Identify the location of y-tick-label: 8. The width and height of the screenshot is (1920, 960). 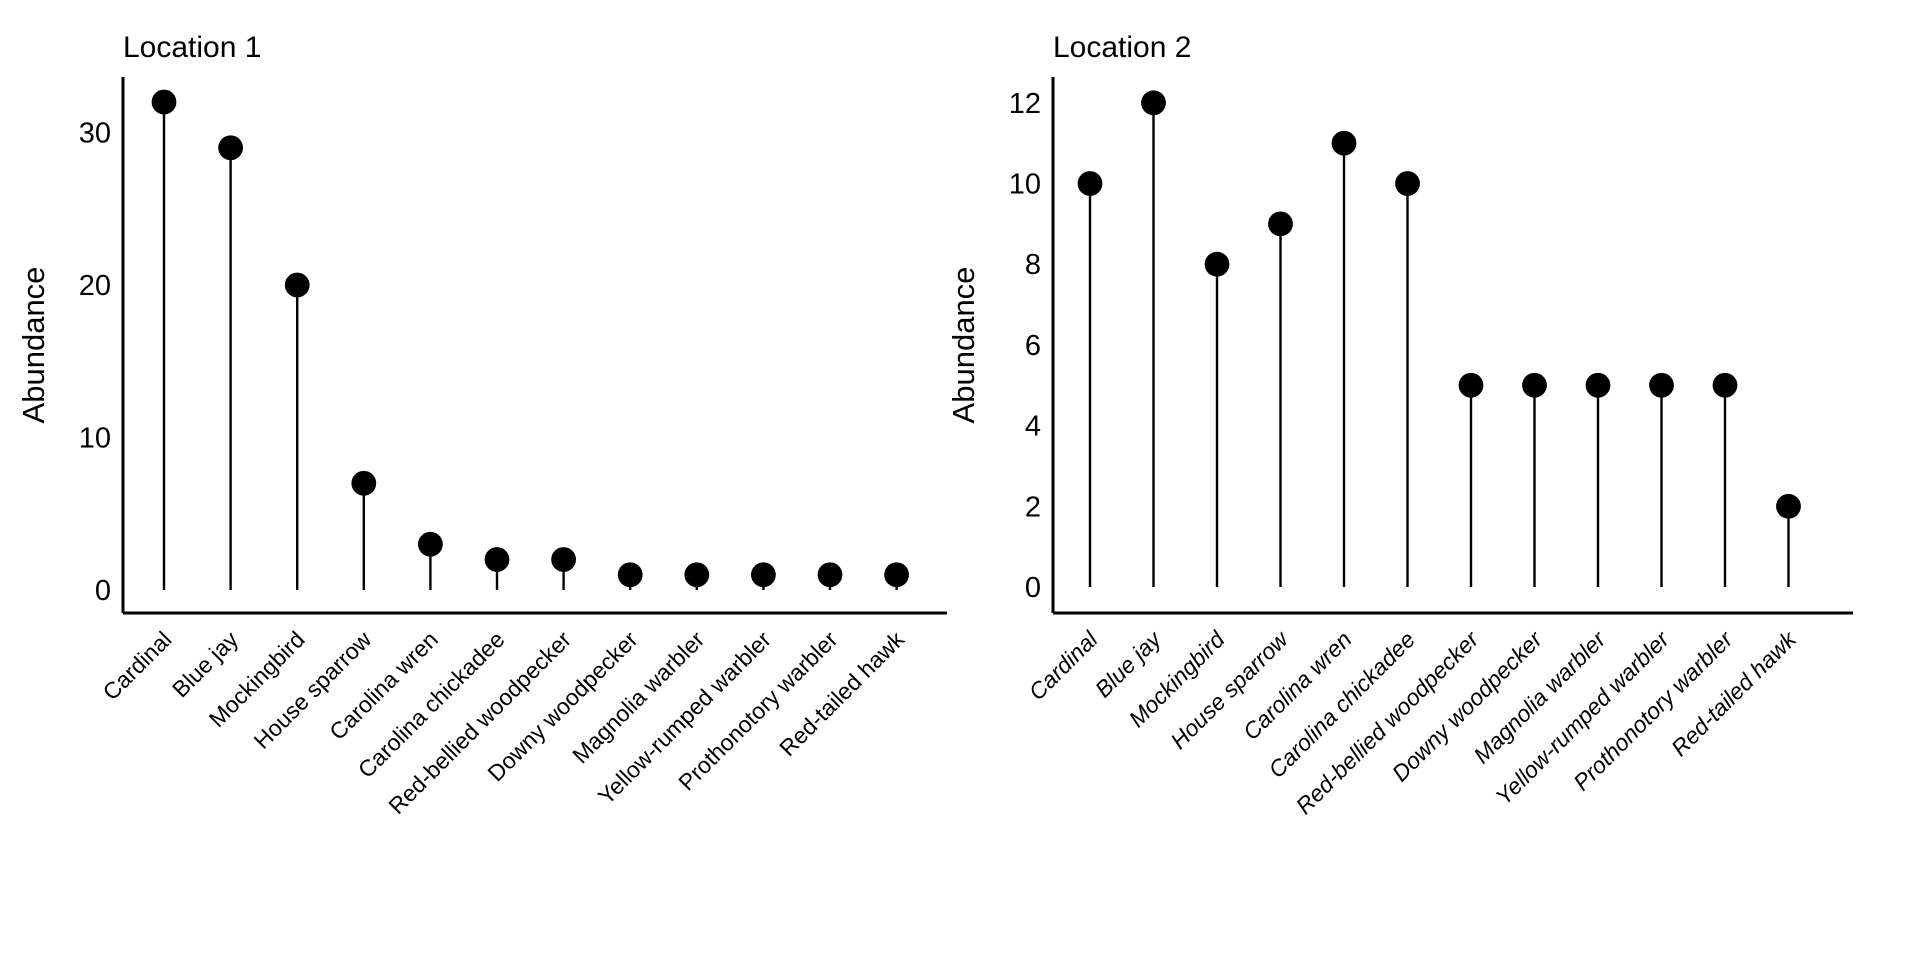
(1033, 265).